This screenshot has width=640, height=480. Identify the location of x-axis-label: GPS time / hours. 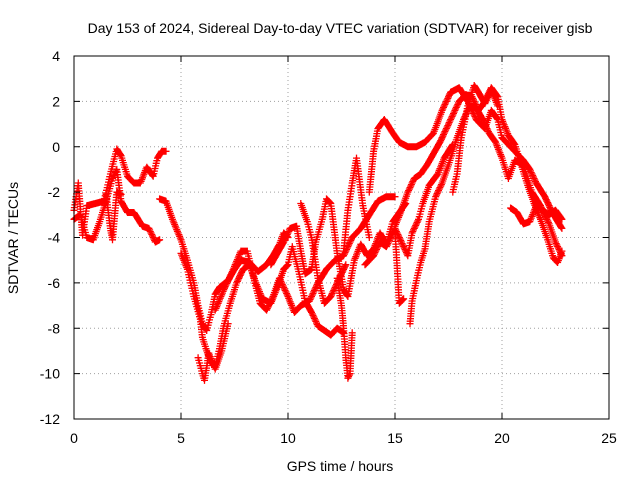
(340, 466).